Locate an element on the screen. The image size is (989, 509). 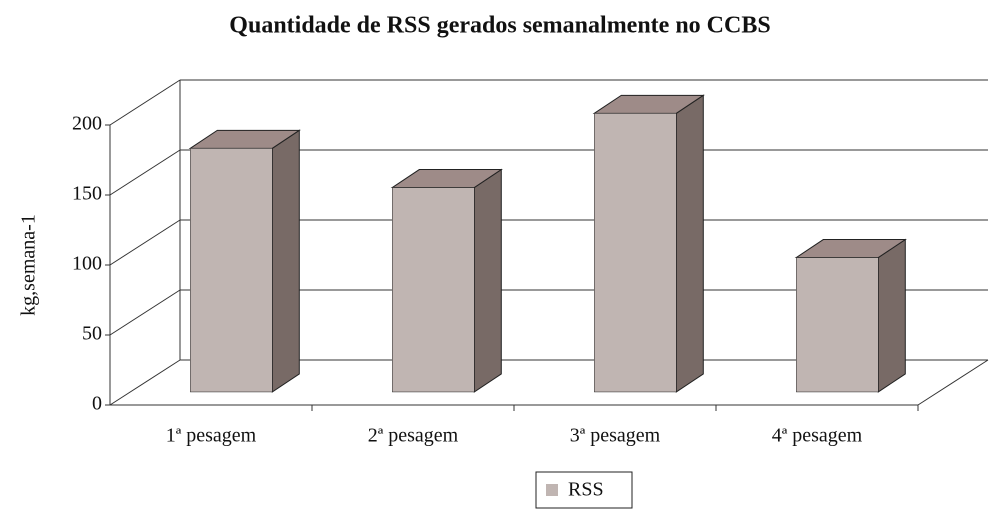
y-tick-label: 50 is located at coordinates (92, 334).